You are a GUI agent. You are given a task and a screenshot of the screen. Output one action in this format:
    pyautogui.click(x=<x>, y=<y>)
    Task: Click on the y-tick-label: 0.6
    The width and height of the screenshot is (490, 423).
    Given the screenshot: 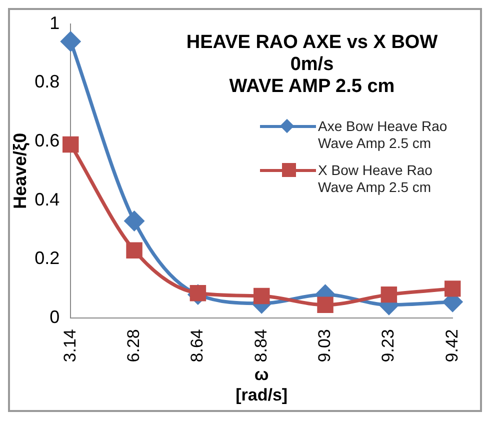 What is the action you would take?
    pyautogui.click(x=47, y=140)
    